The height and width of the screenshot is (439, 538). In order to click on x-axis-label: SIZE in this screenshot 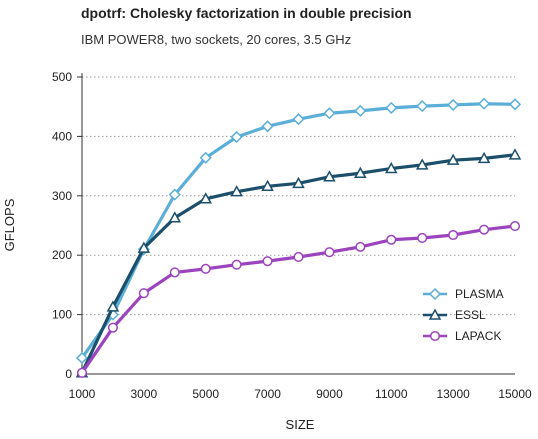, I will do `click(300, 424)`.